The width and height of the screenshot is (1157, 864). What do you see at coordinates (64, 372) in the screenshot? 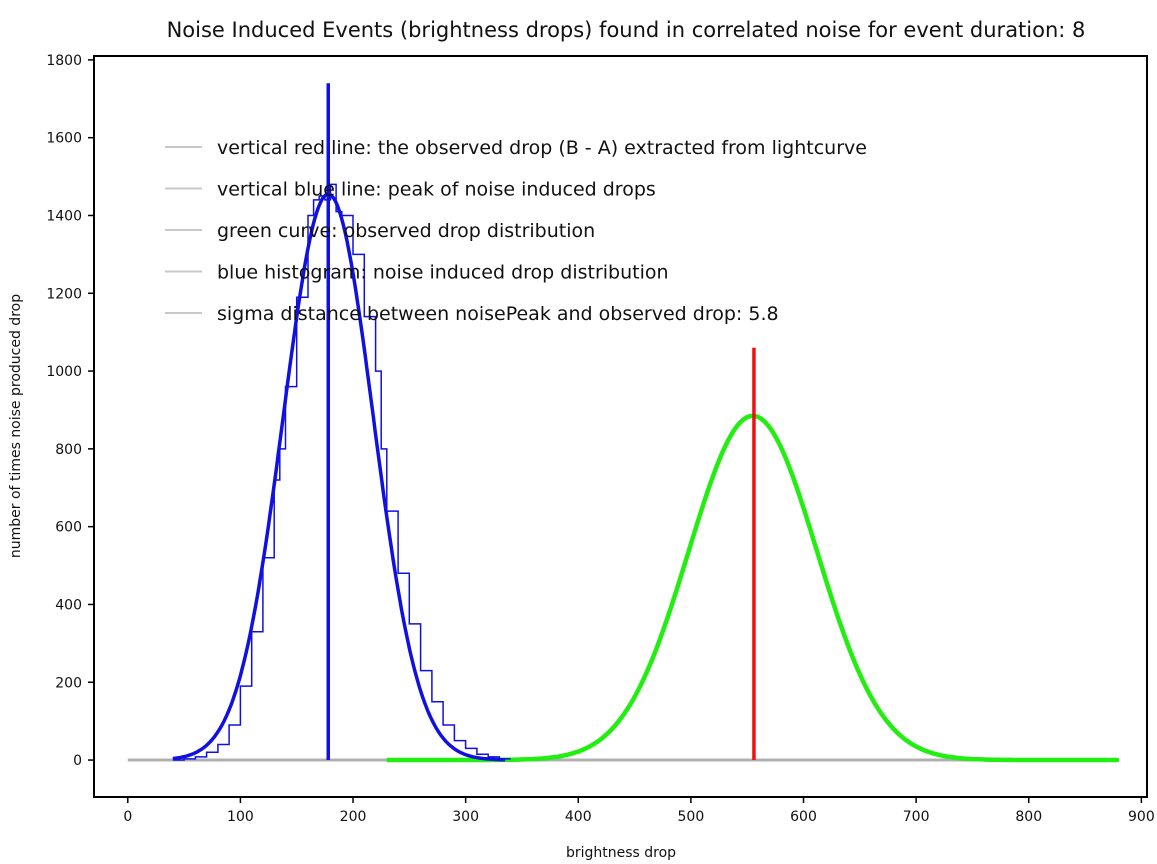
I see `y-tick-label: 1000` at bounding box center [64, 372].